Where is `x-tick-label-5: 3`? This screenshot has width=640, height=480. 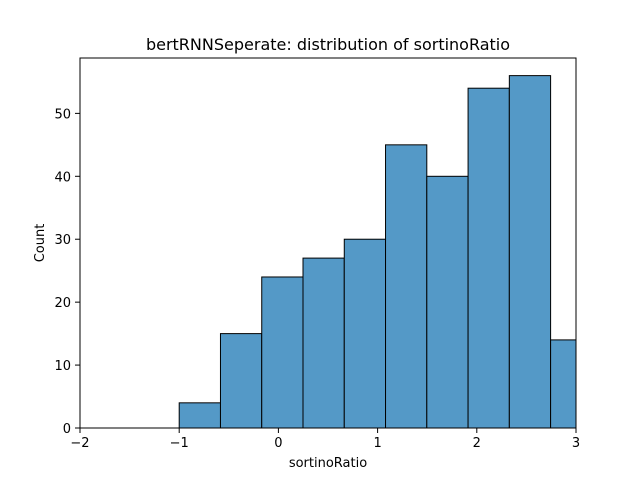
x-tick-label-5: 3 is located at coordinates (576, 443).